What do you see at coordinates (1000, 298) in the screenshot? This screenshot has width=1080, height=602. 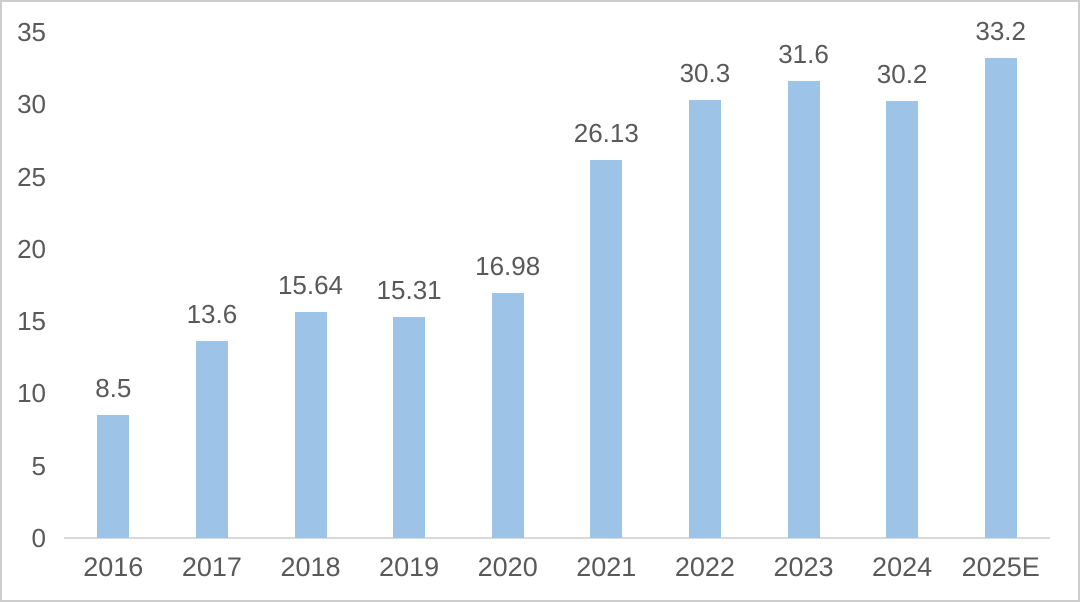 I see `bar-2025E` at bounding box center [1000, 298].